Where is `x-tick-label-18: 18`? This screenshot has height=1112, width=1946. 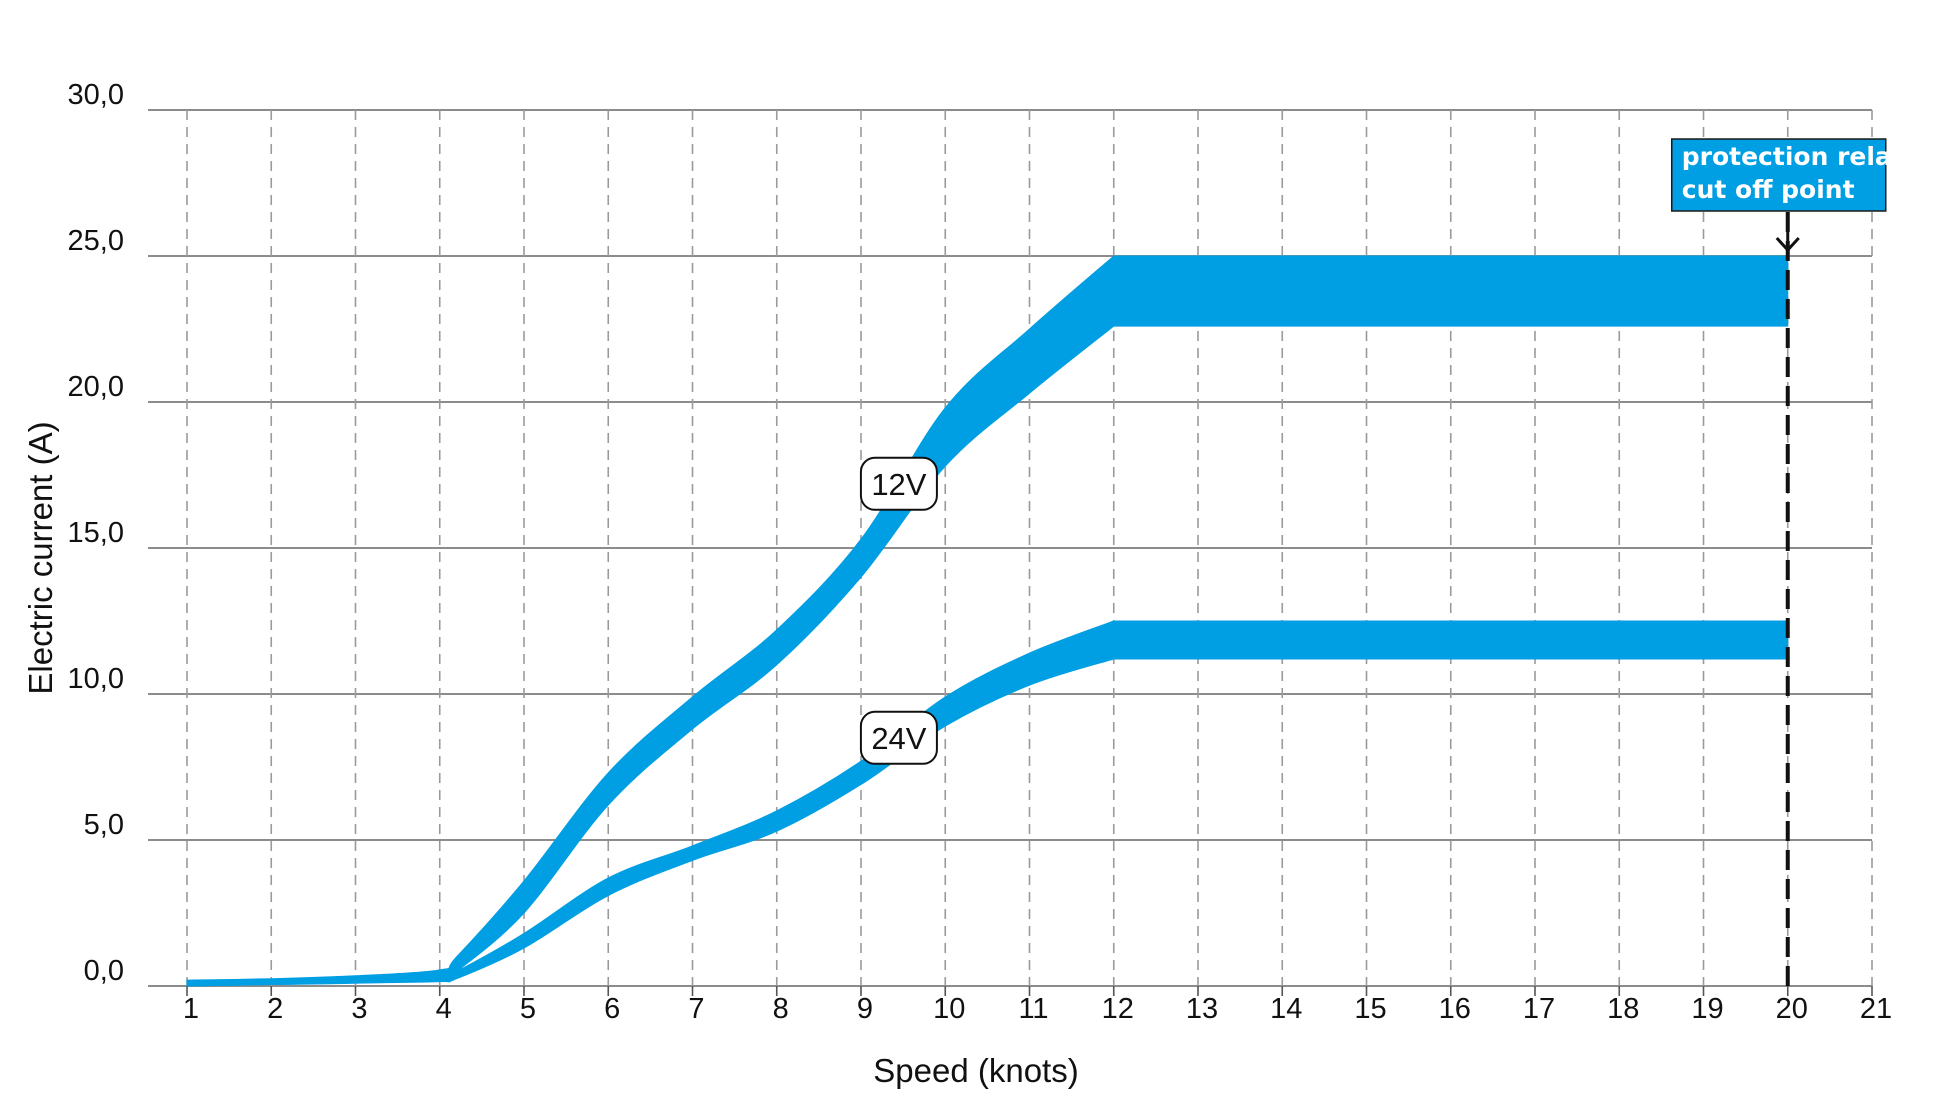 x-tick-label-18: 18 is located at coordinates (1623, 1009).